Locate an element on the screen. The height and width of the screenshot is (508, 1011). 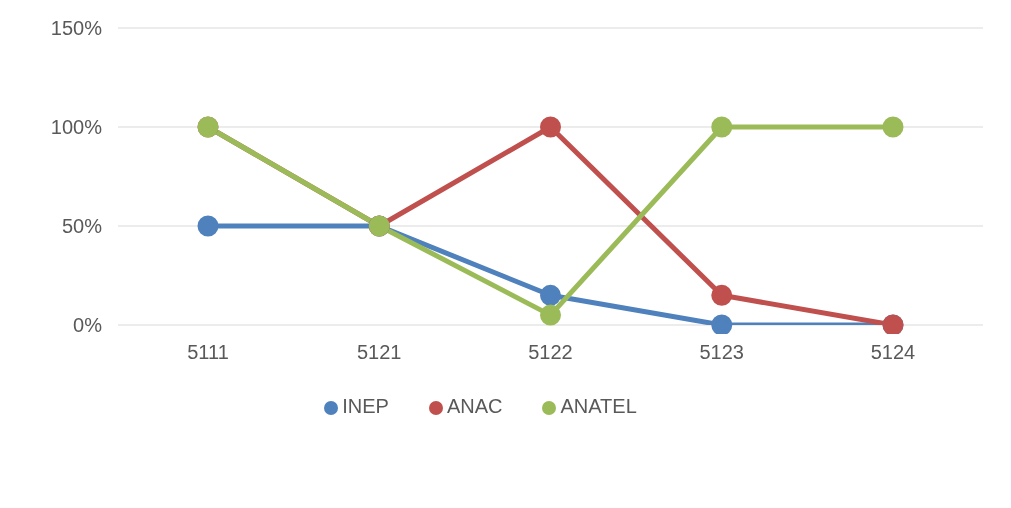
x-tick-label: 5111 is located at coordinates (208, 352).